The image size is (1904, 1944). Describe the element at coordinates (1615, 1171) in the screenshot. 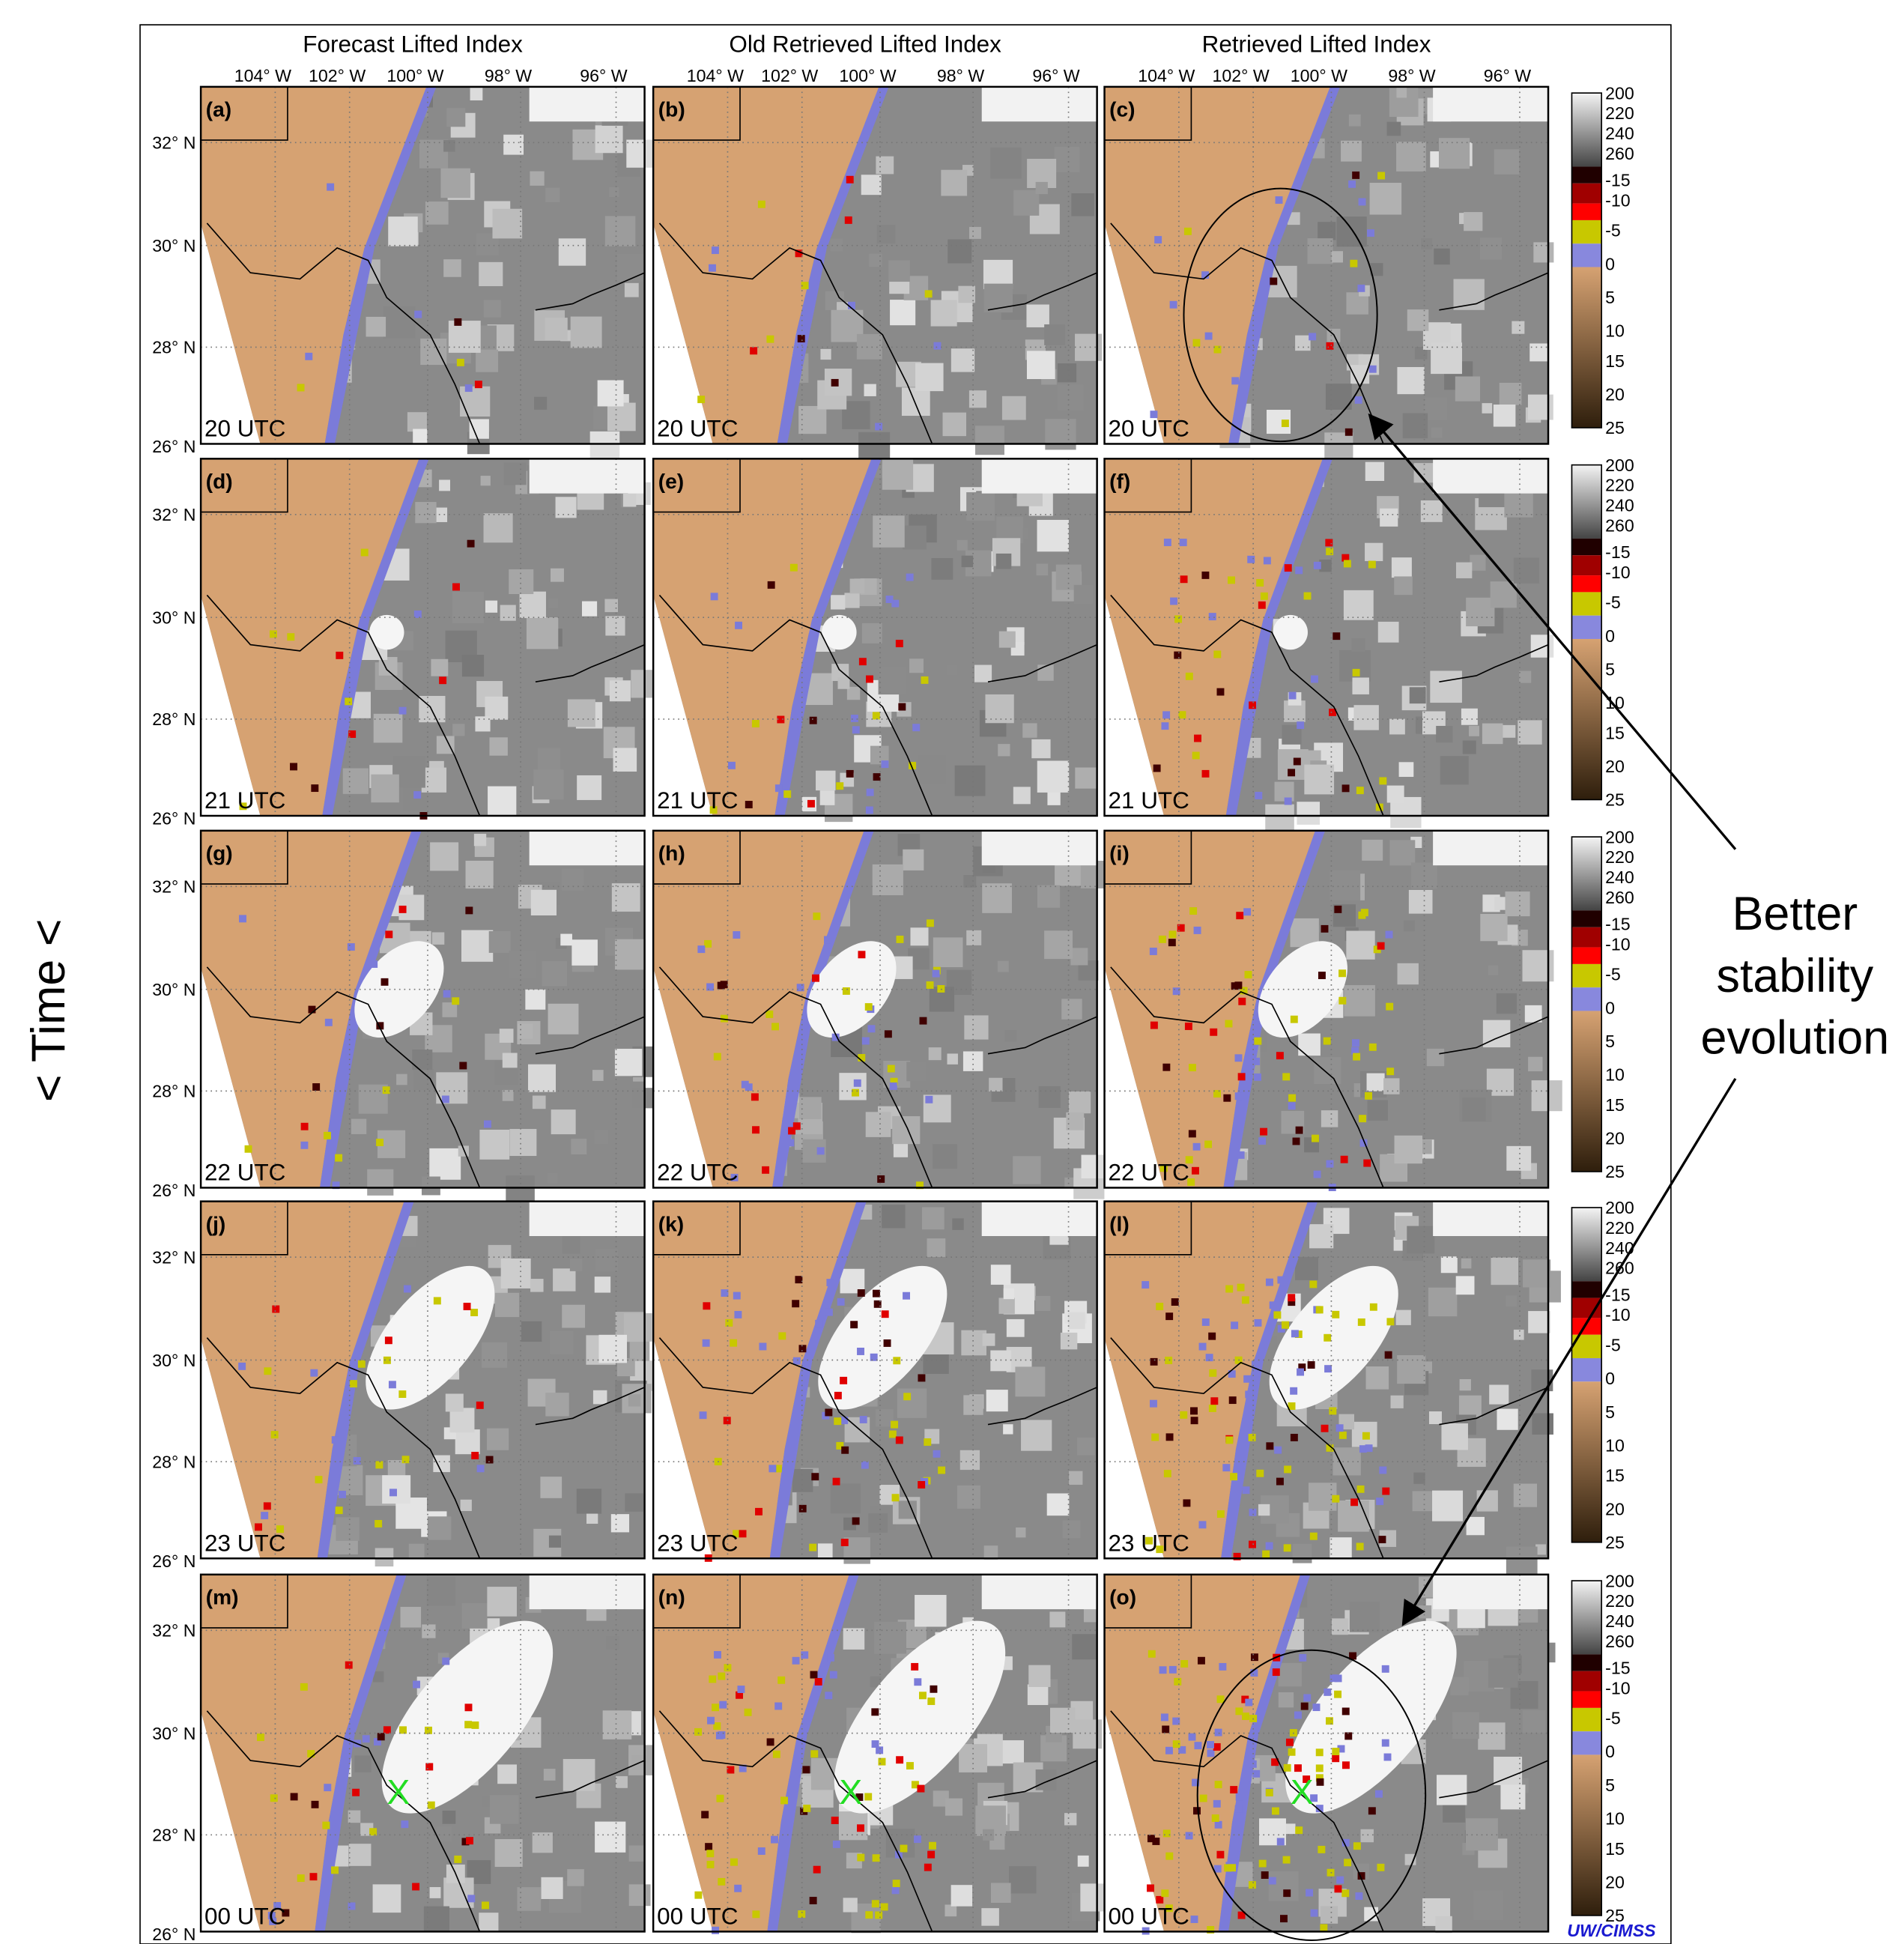

I see `colorbar-label: 25` at that location.